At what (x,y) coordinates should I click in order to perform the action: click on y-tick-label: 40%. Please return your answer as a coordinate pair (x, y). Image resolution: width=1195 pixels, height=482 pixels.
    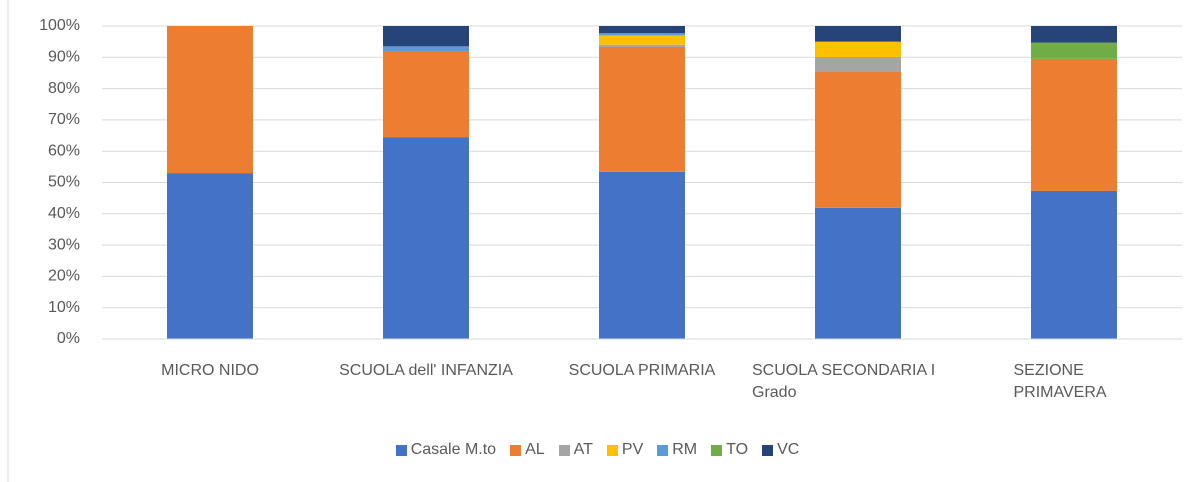
    Looking at the image, I should click on (64, 213).